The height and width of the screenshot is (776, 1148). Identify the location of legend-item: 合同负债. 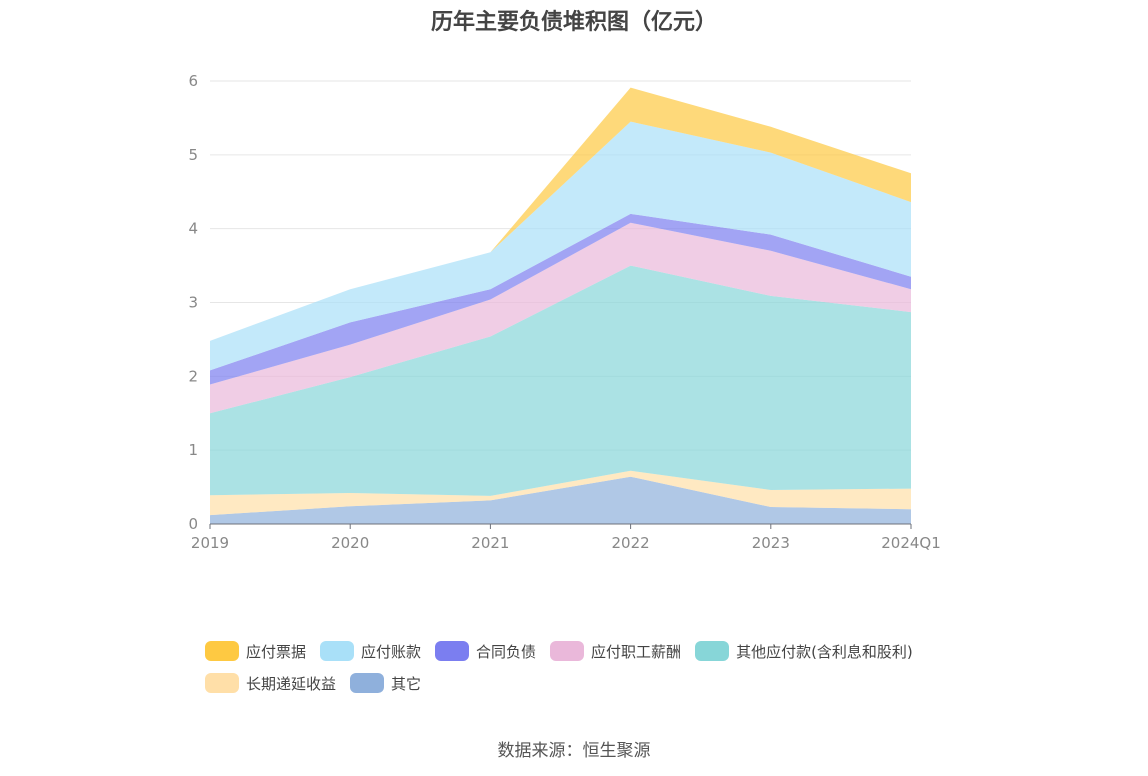
(485, 651).